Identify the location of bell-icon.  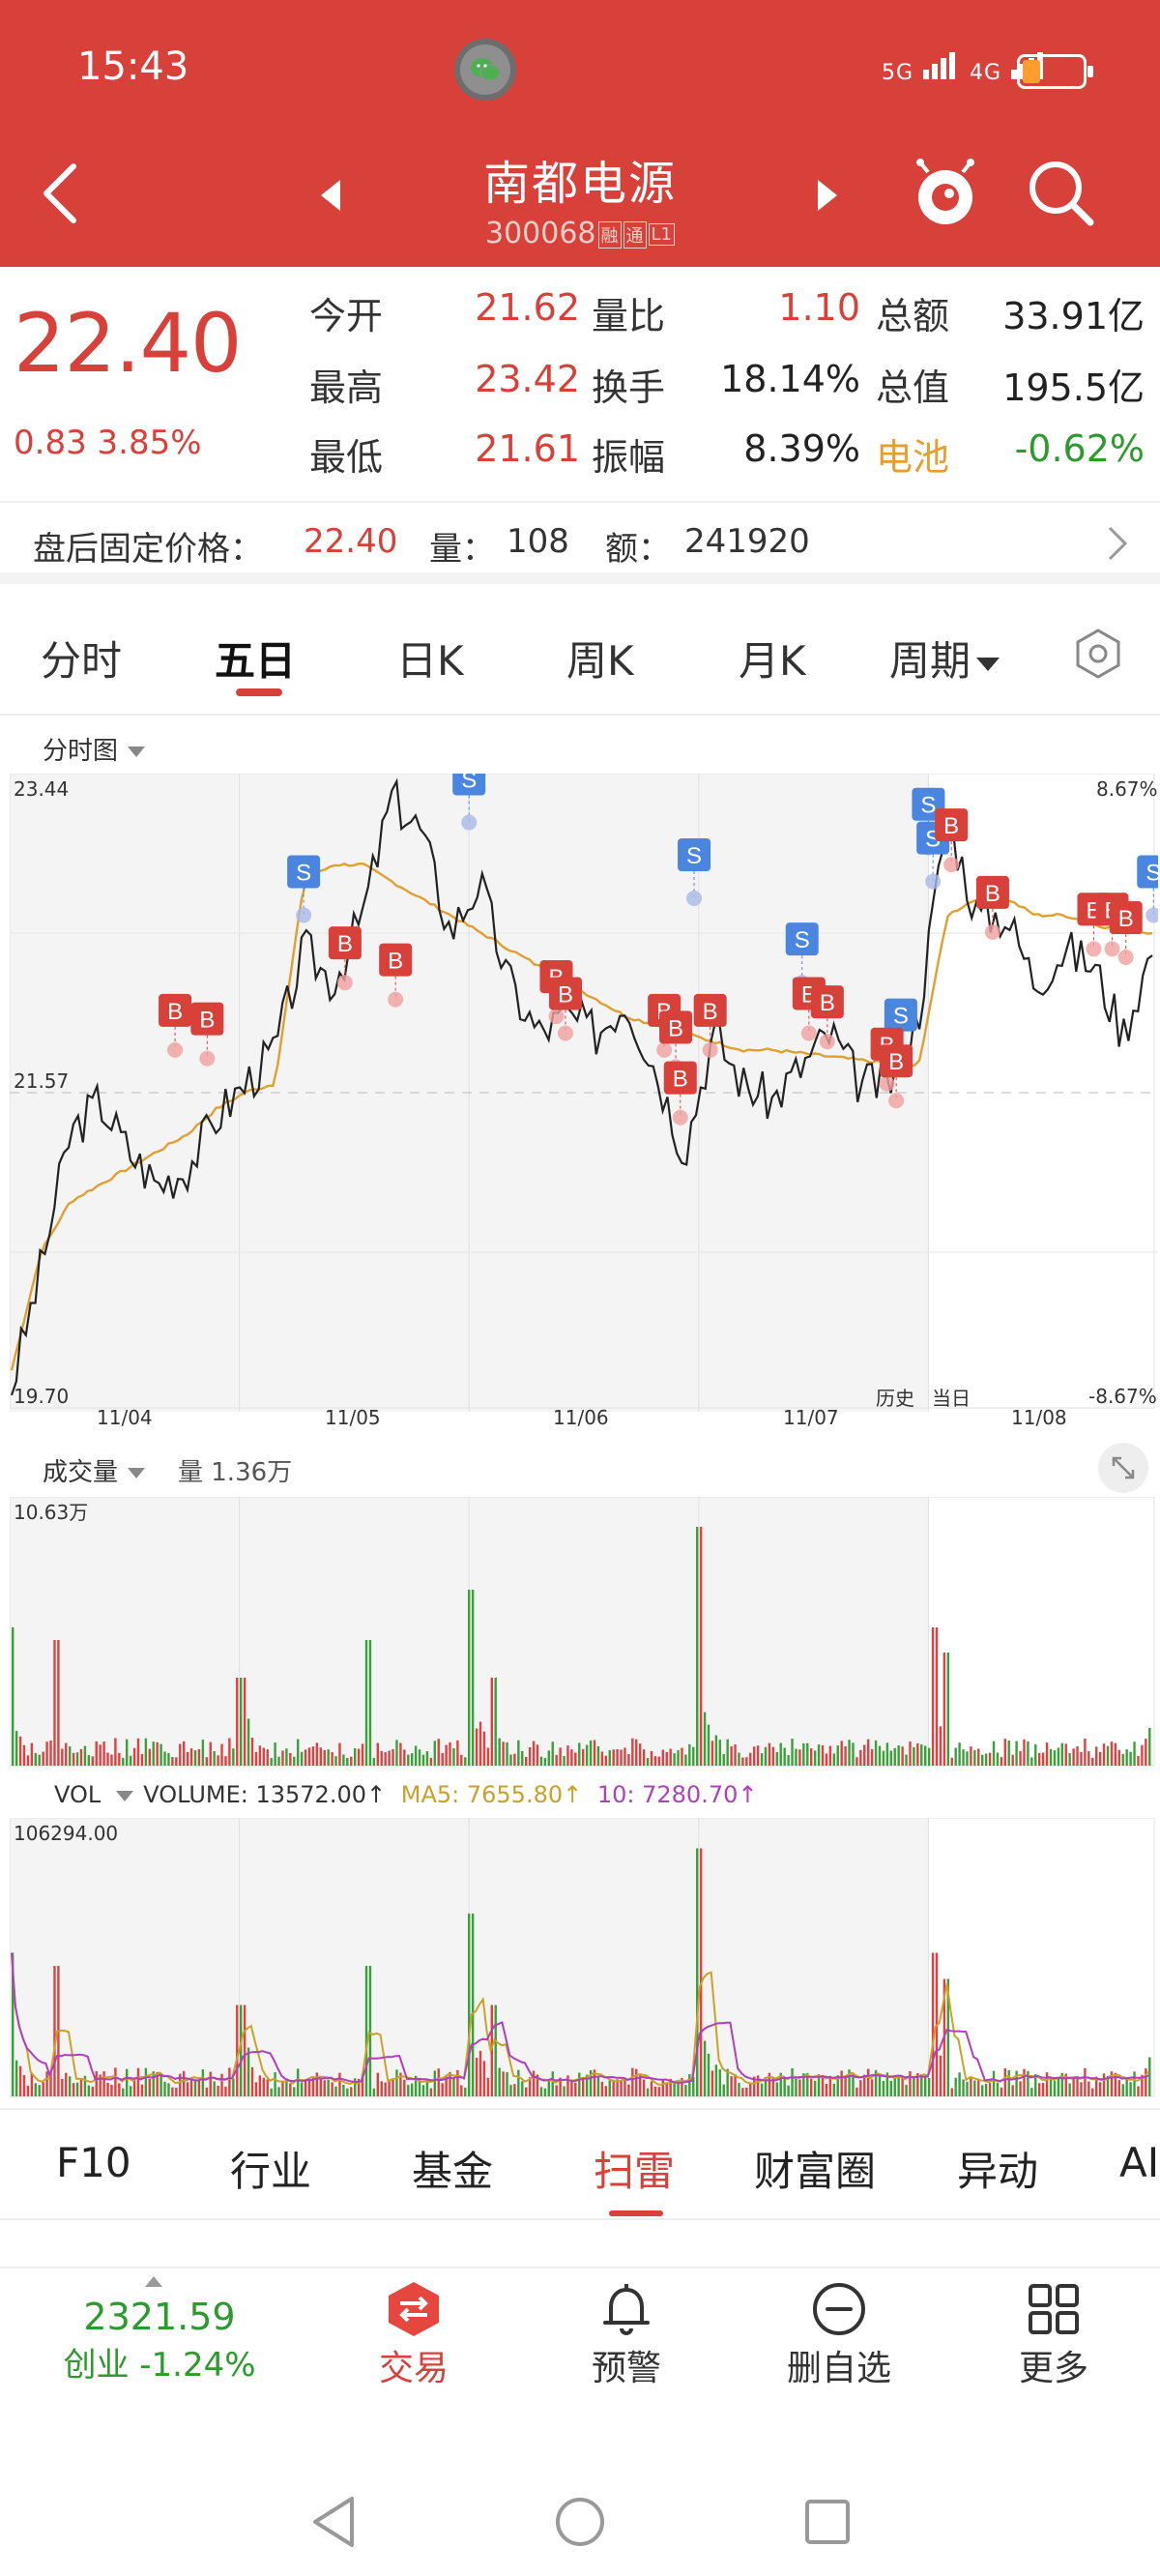
(626, 2309).